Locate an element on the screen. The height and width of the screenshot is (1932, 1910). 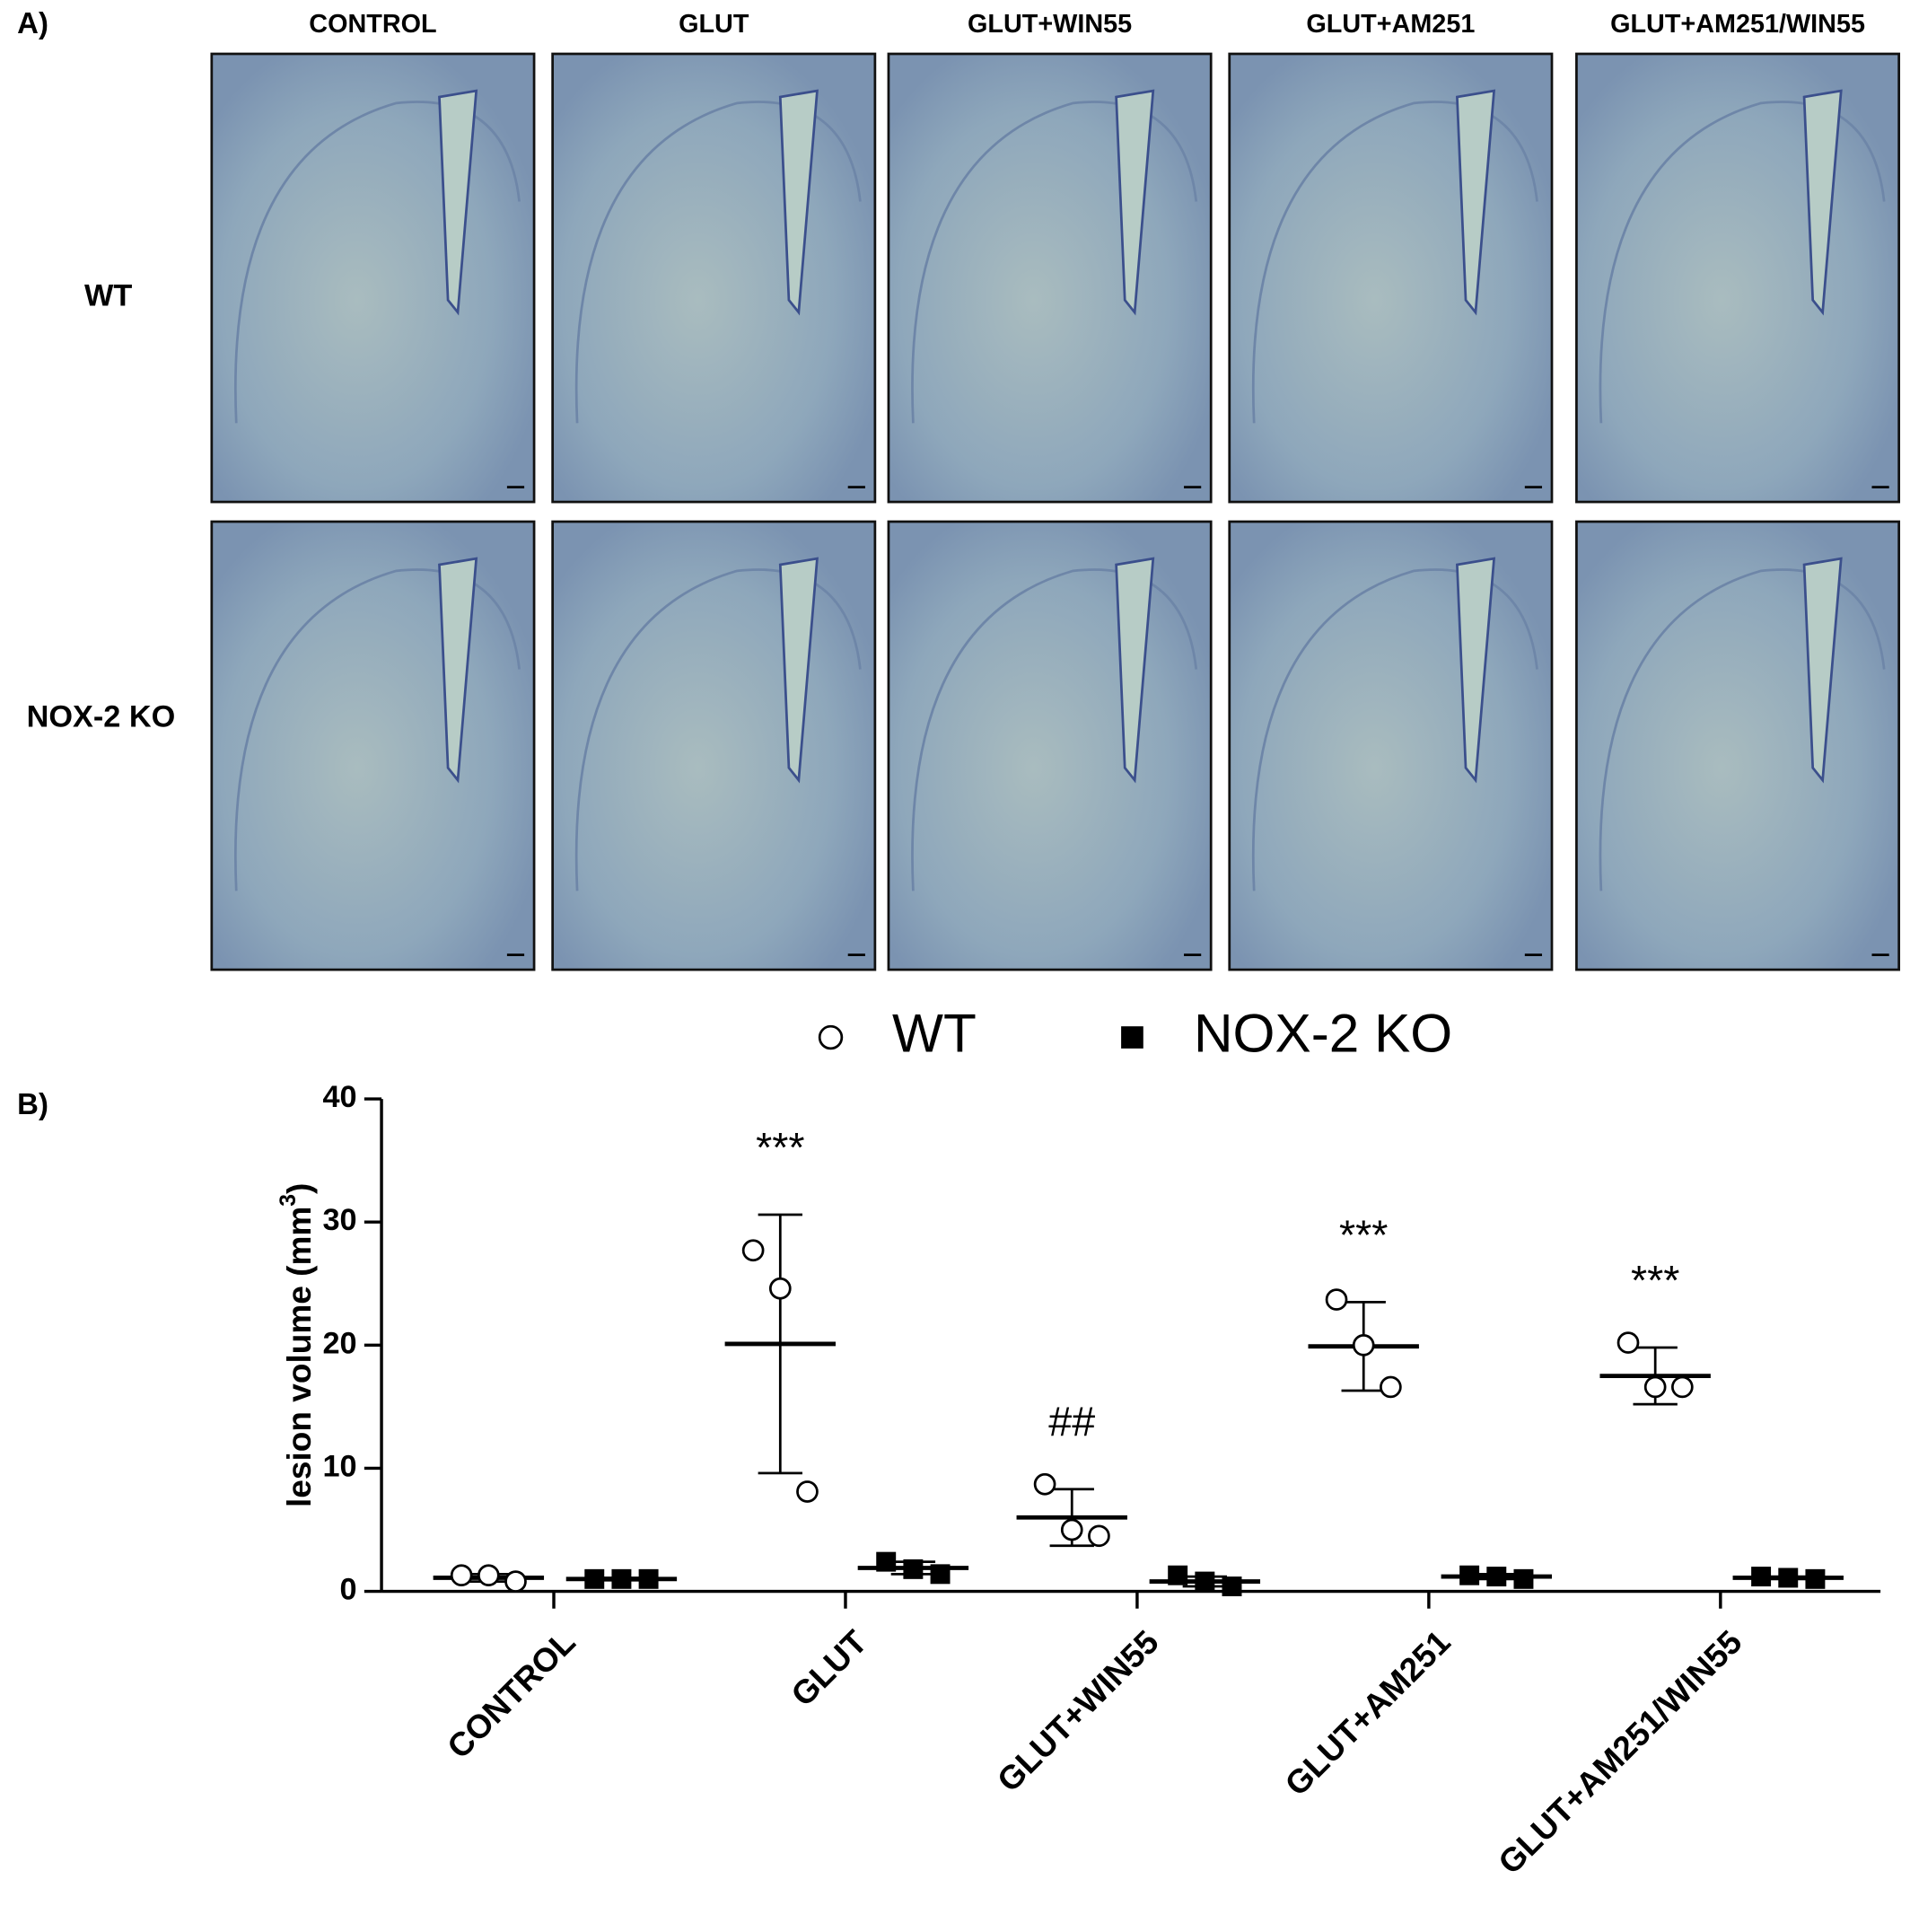
x-tick-label: GLUT+WIN55 is located at coordinates (1077, 1711).